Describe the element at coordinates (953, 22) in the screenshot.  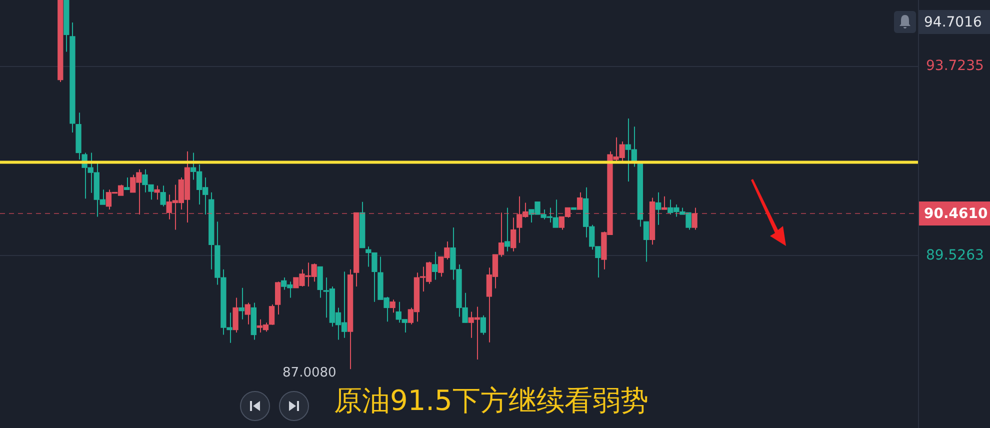
I see `text: 94.7016` at that location.